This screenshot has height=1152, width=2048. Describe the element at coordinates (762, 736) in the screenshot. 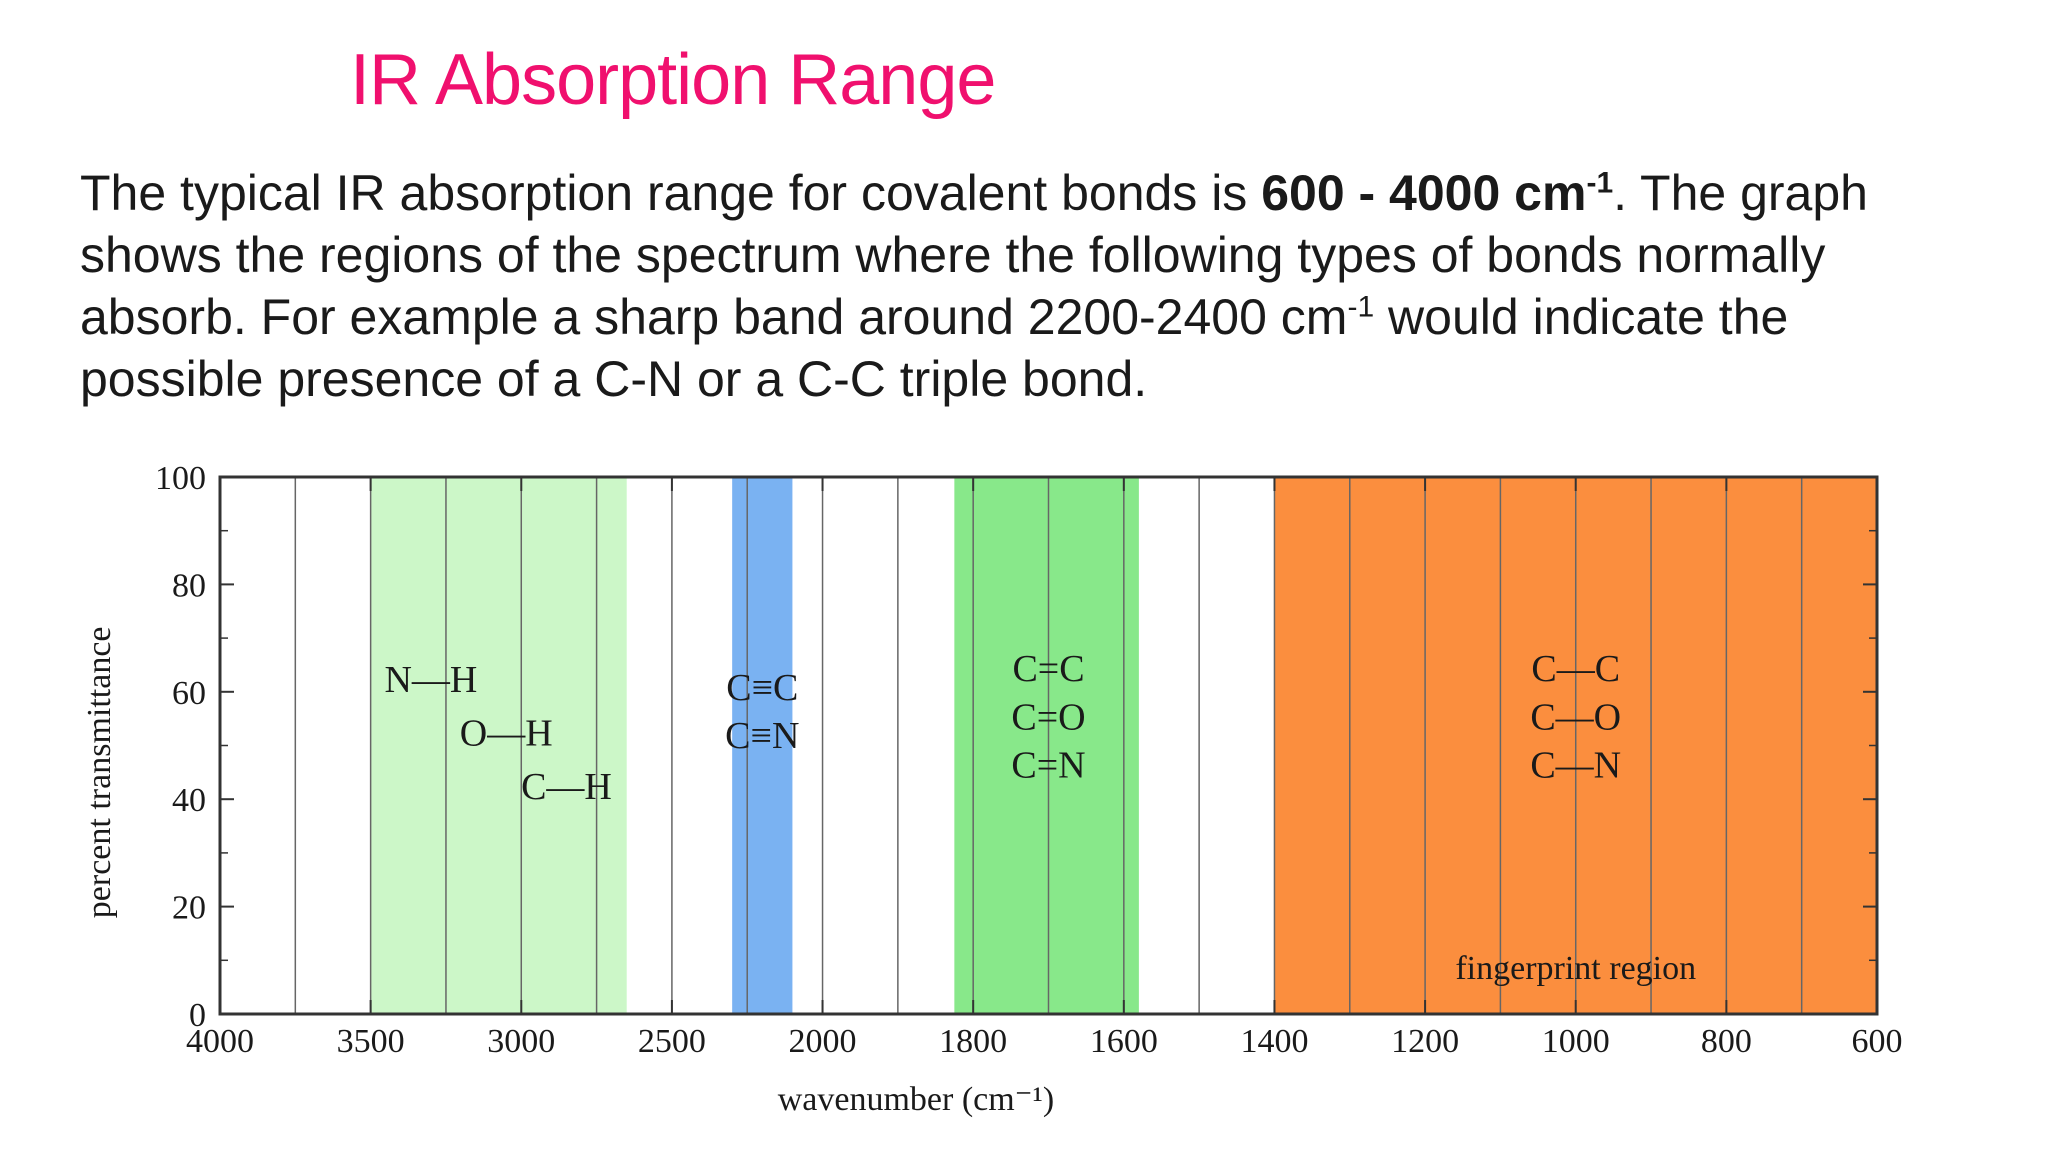

I see `bond-label: C≡N` at that location.